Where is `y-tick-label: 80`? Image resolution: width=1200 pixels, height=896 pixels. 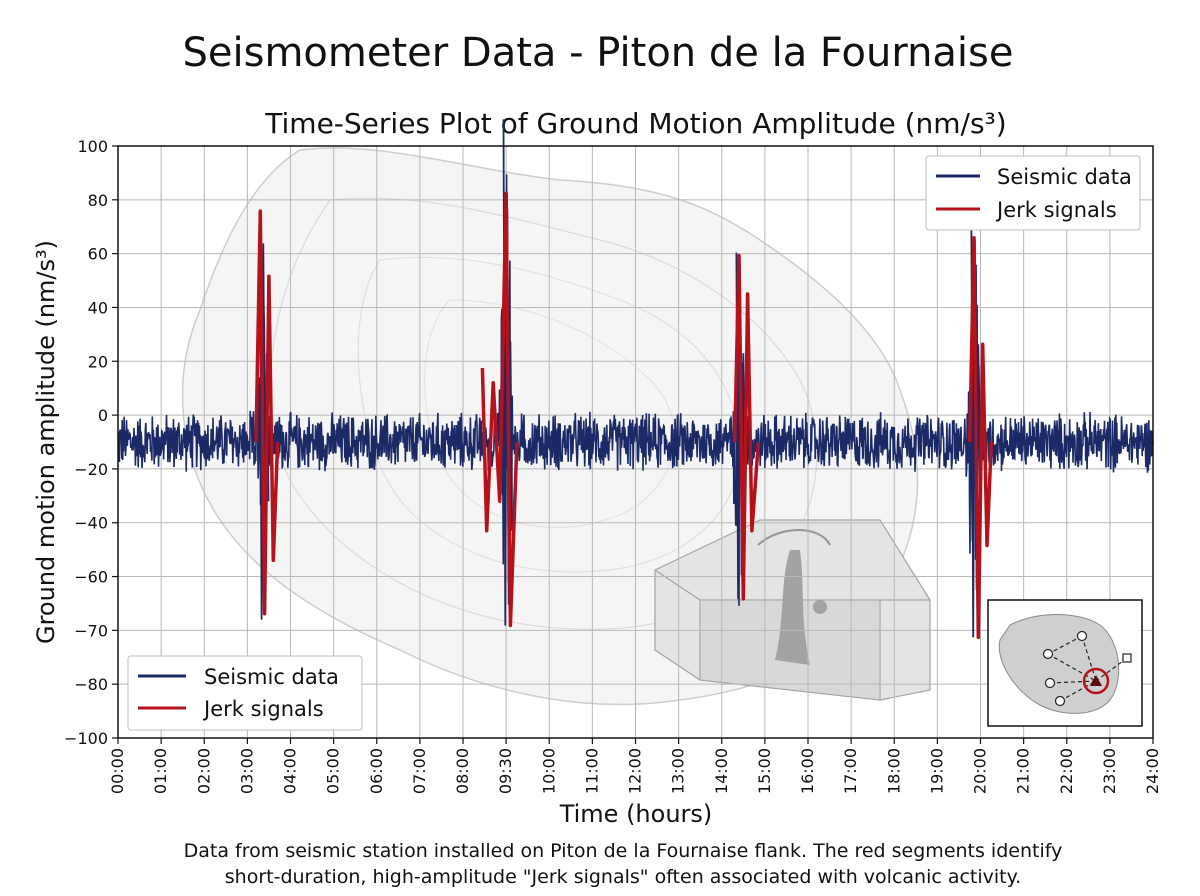 y-tick-label: 80 is located at coordinates (98, 200).